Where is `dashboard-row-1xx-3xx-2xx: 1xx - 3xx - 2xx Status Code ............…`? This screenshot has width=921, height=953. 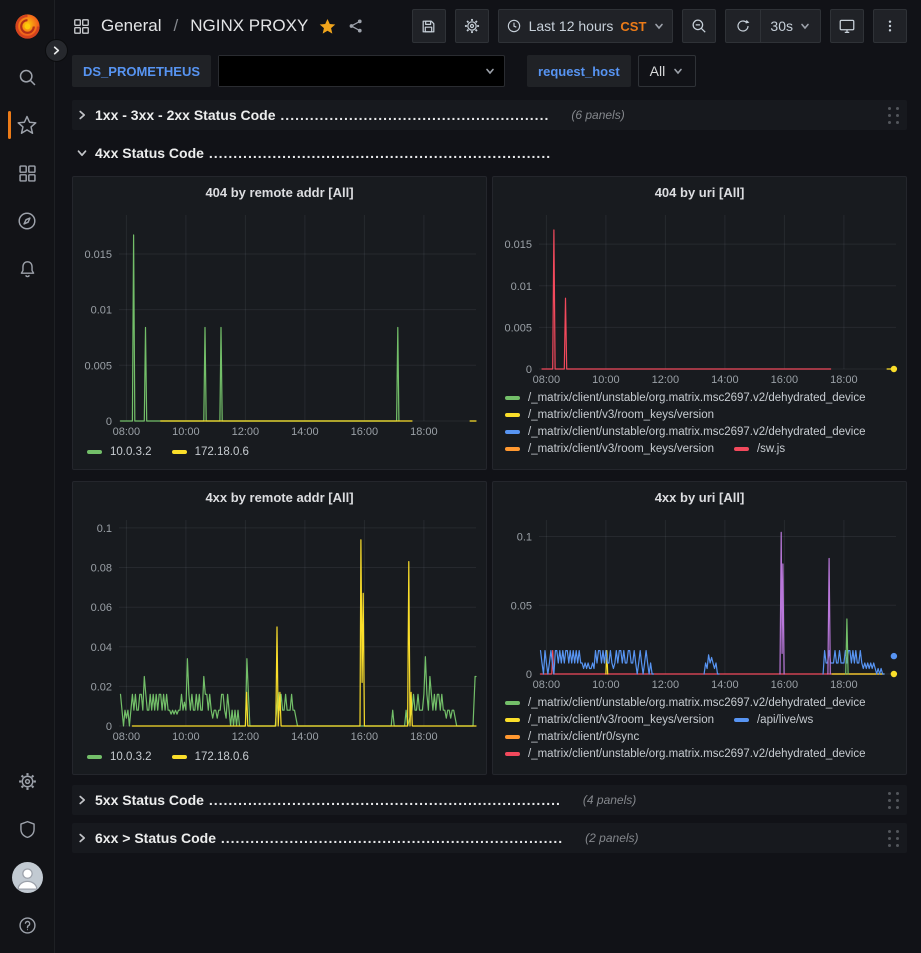 dashboard-row-1xx-3xx-2xx: 1xx - 3xx - 2xx Status Code ............… is located at coordinates (489, 115).